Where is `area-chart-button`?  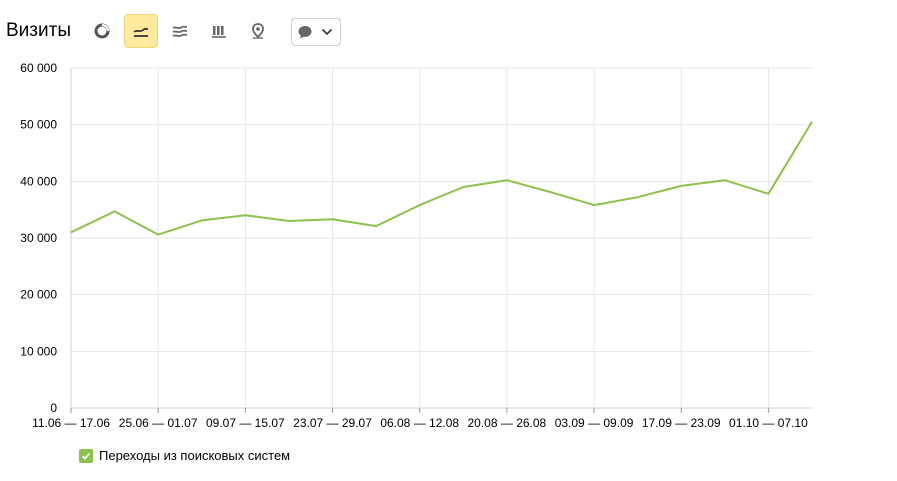
area-chart-button is located at coordinates (180, 31).